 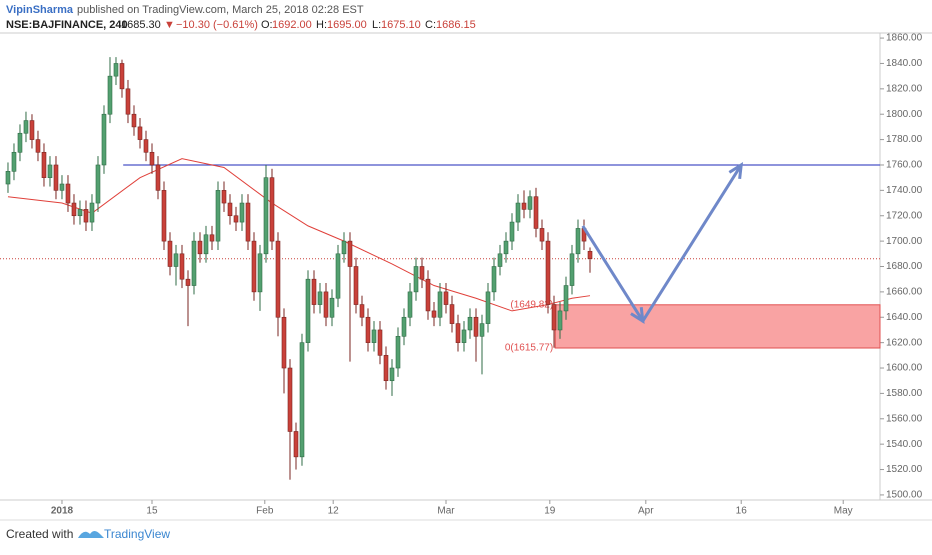 I want to click on x-tick-label: May, so click(x=843, y=511).